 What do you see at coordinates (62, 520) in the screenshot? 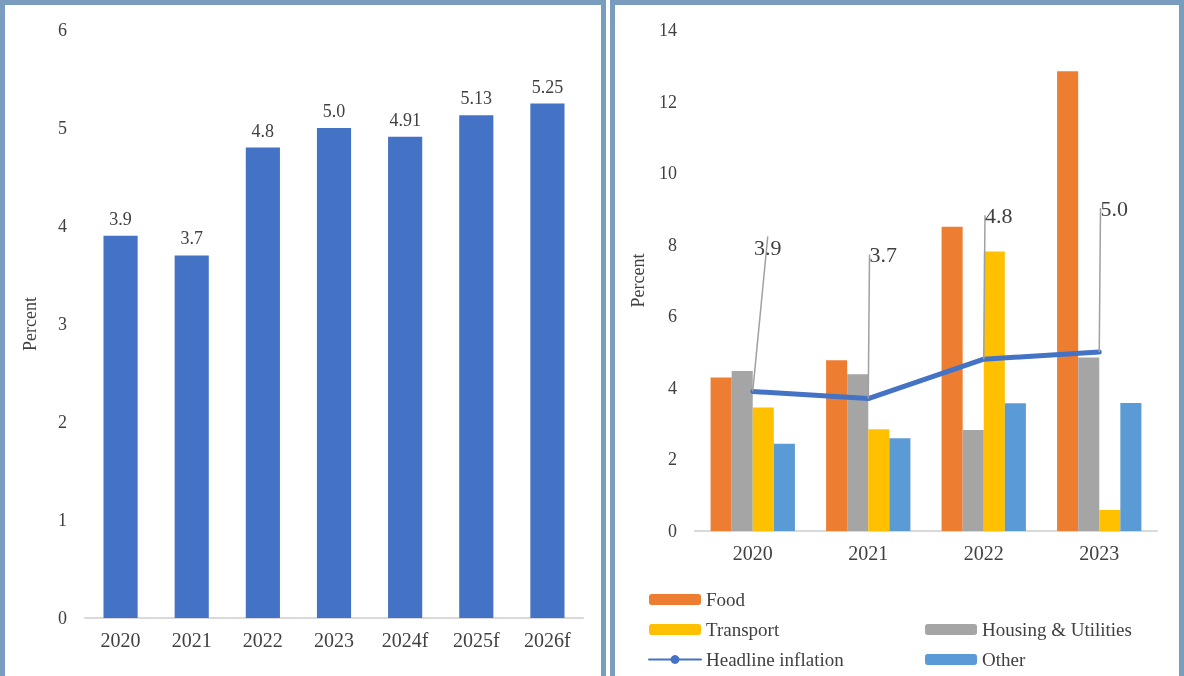
I see `y-tick-label: 1` at bounding box center [62, 520].